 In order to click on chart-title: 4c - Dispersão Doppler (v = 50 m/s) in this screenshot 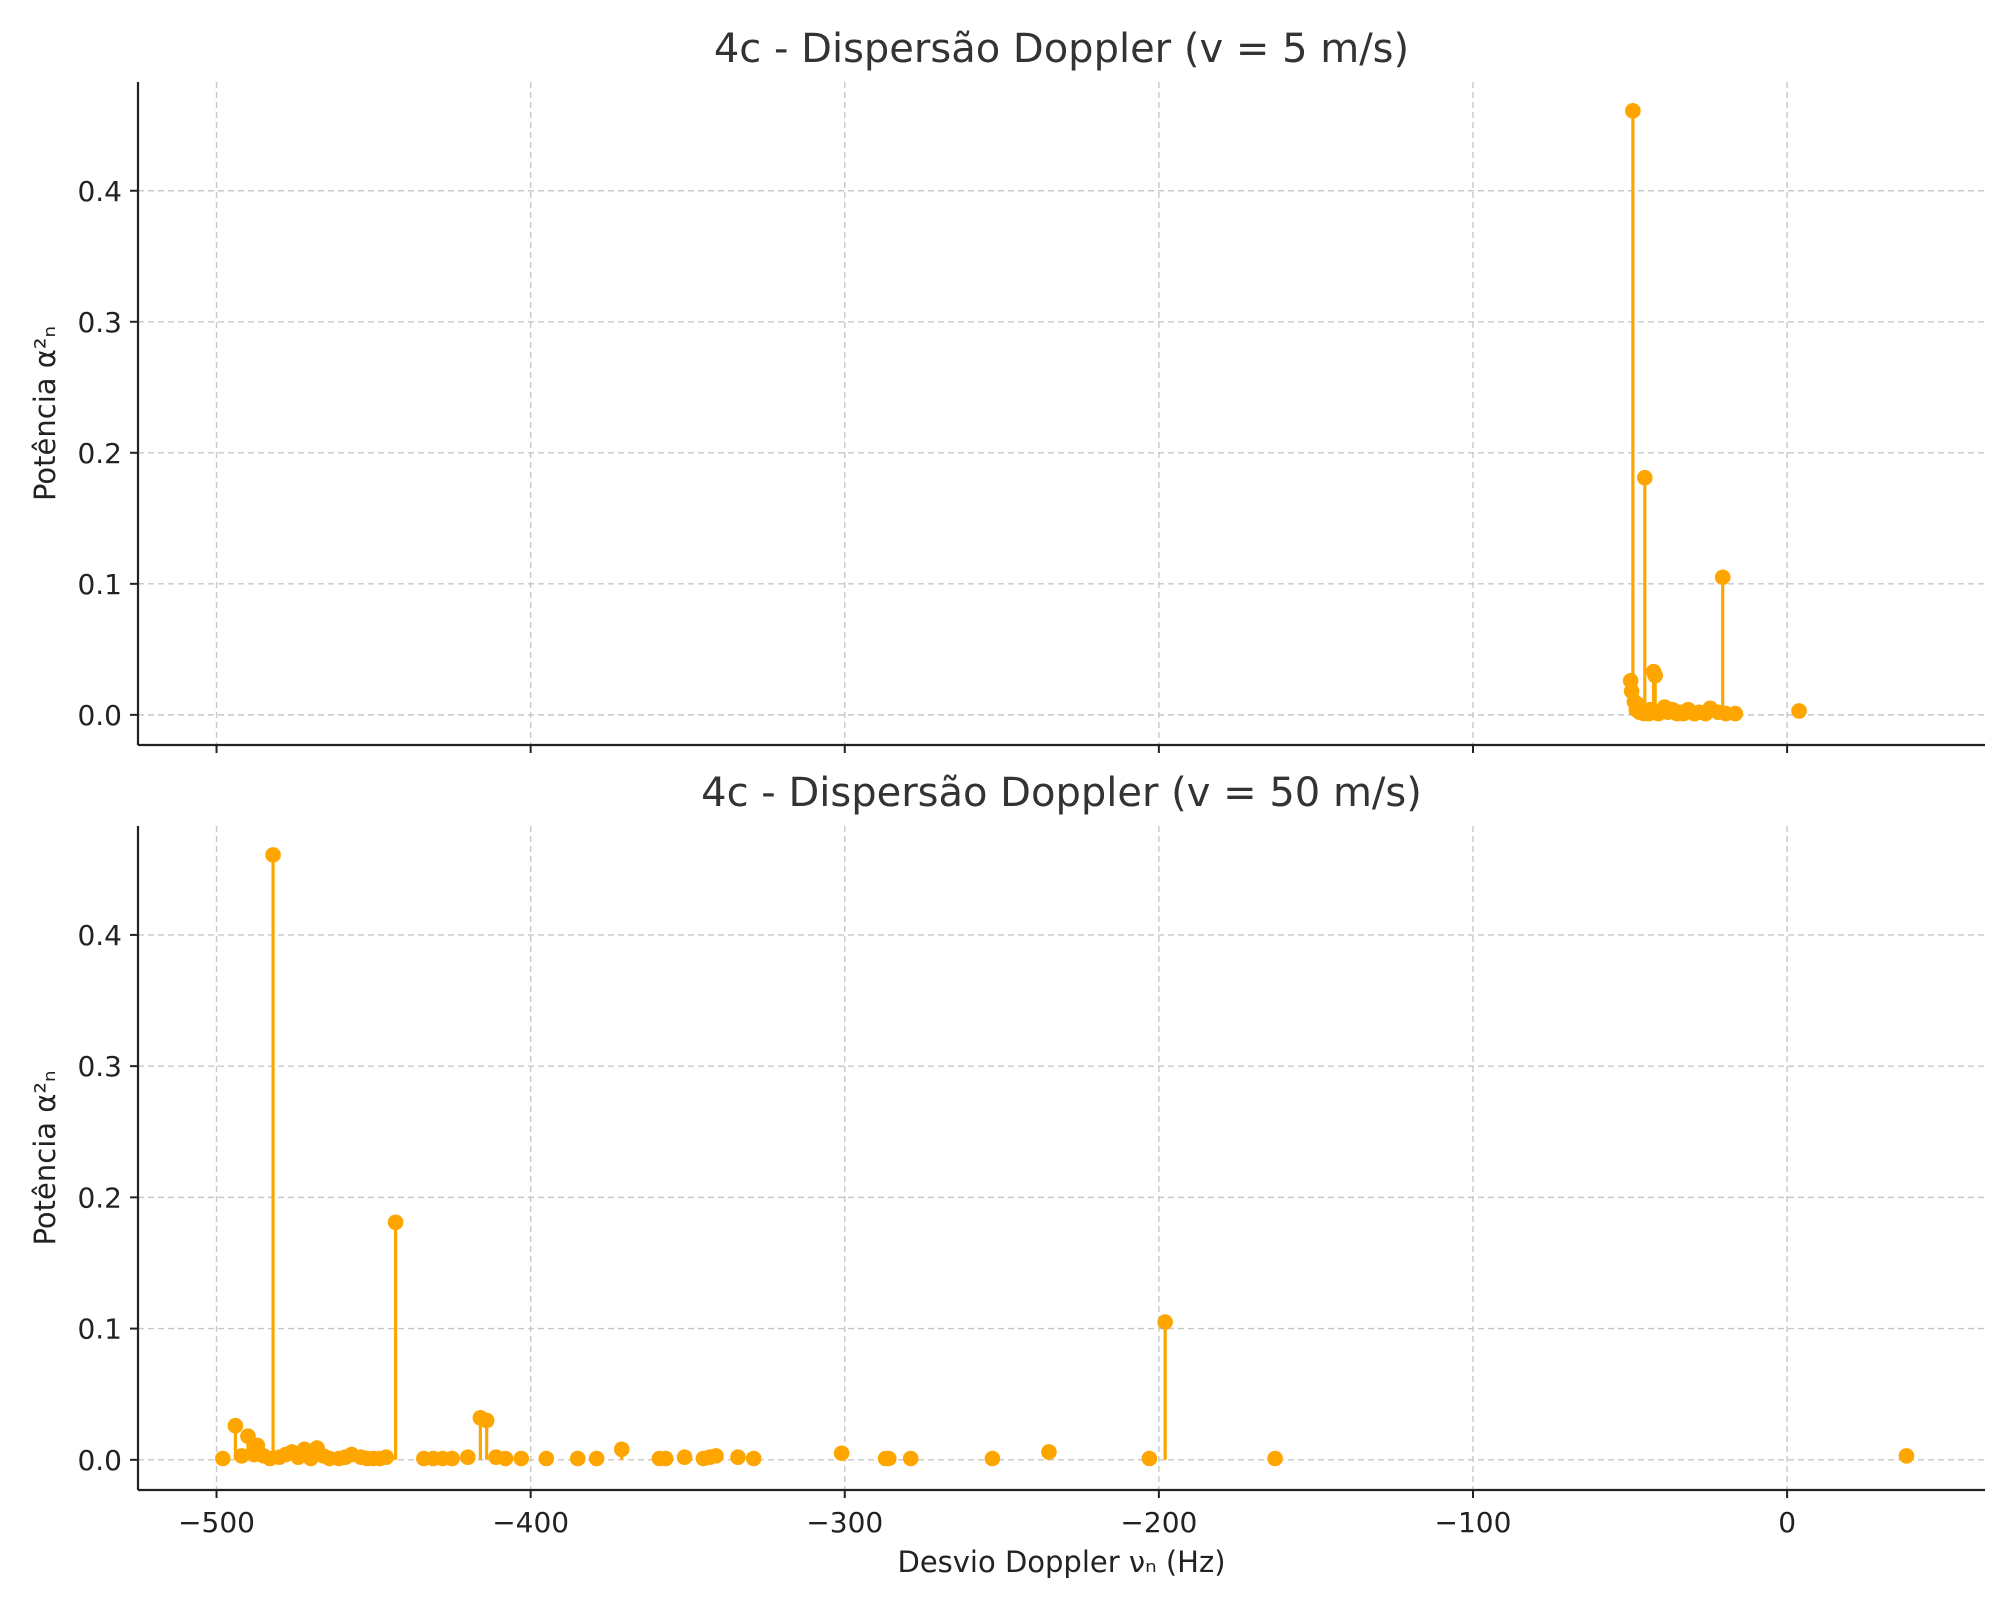, I will do `click(1061, 793)`.